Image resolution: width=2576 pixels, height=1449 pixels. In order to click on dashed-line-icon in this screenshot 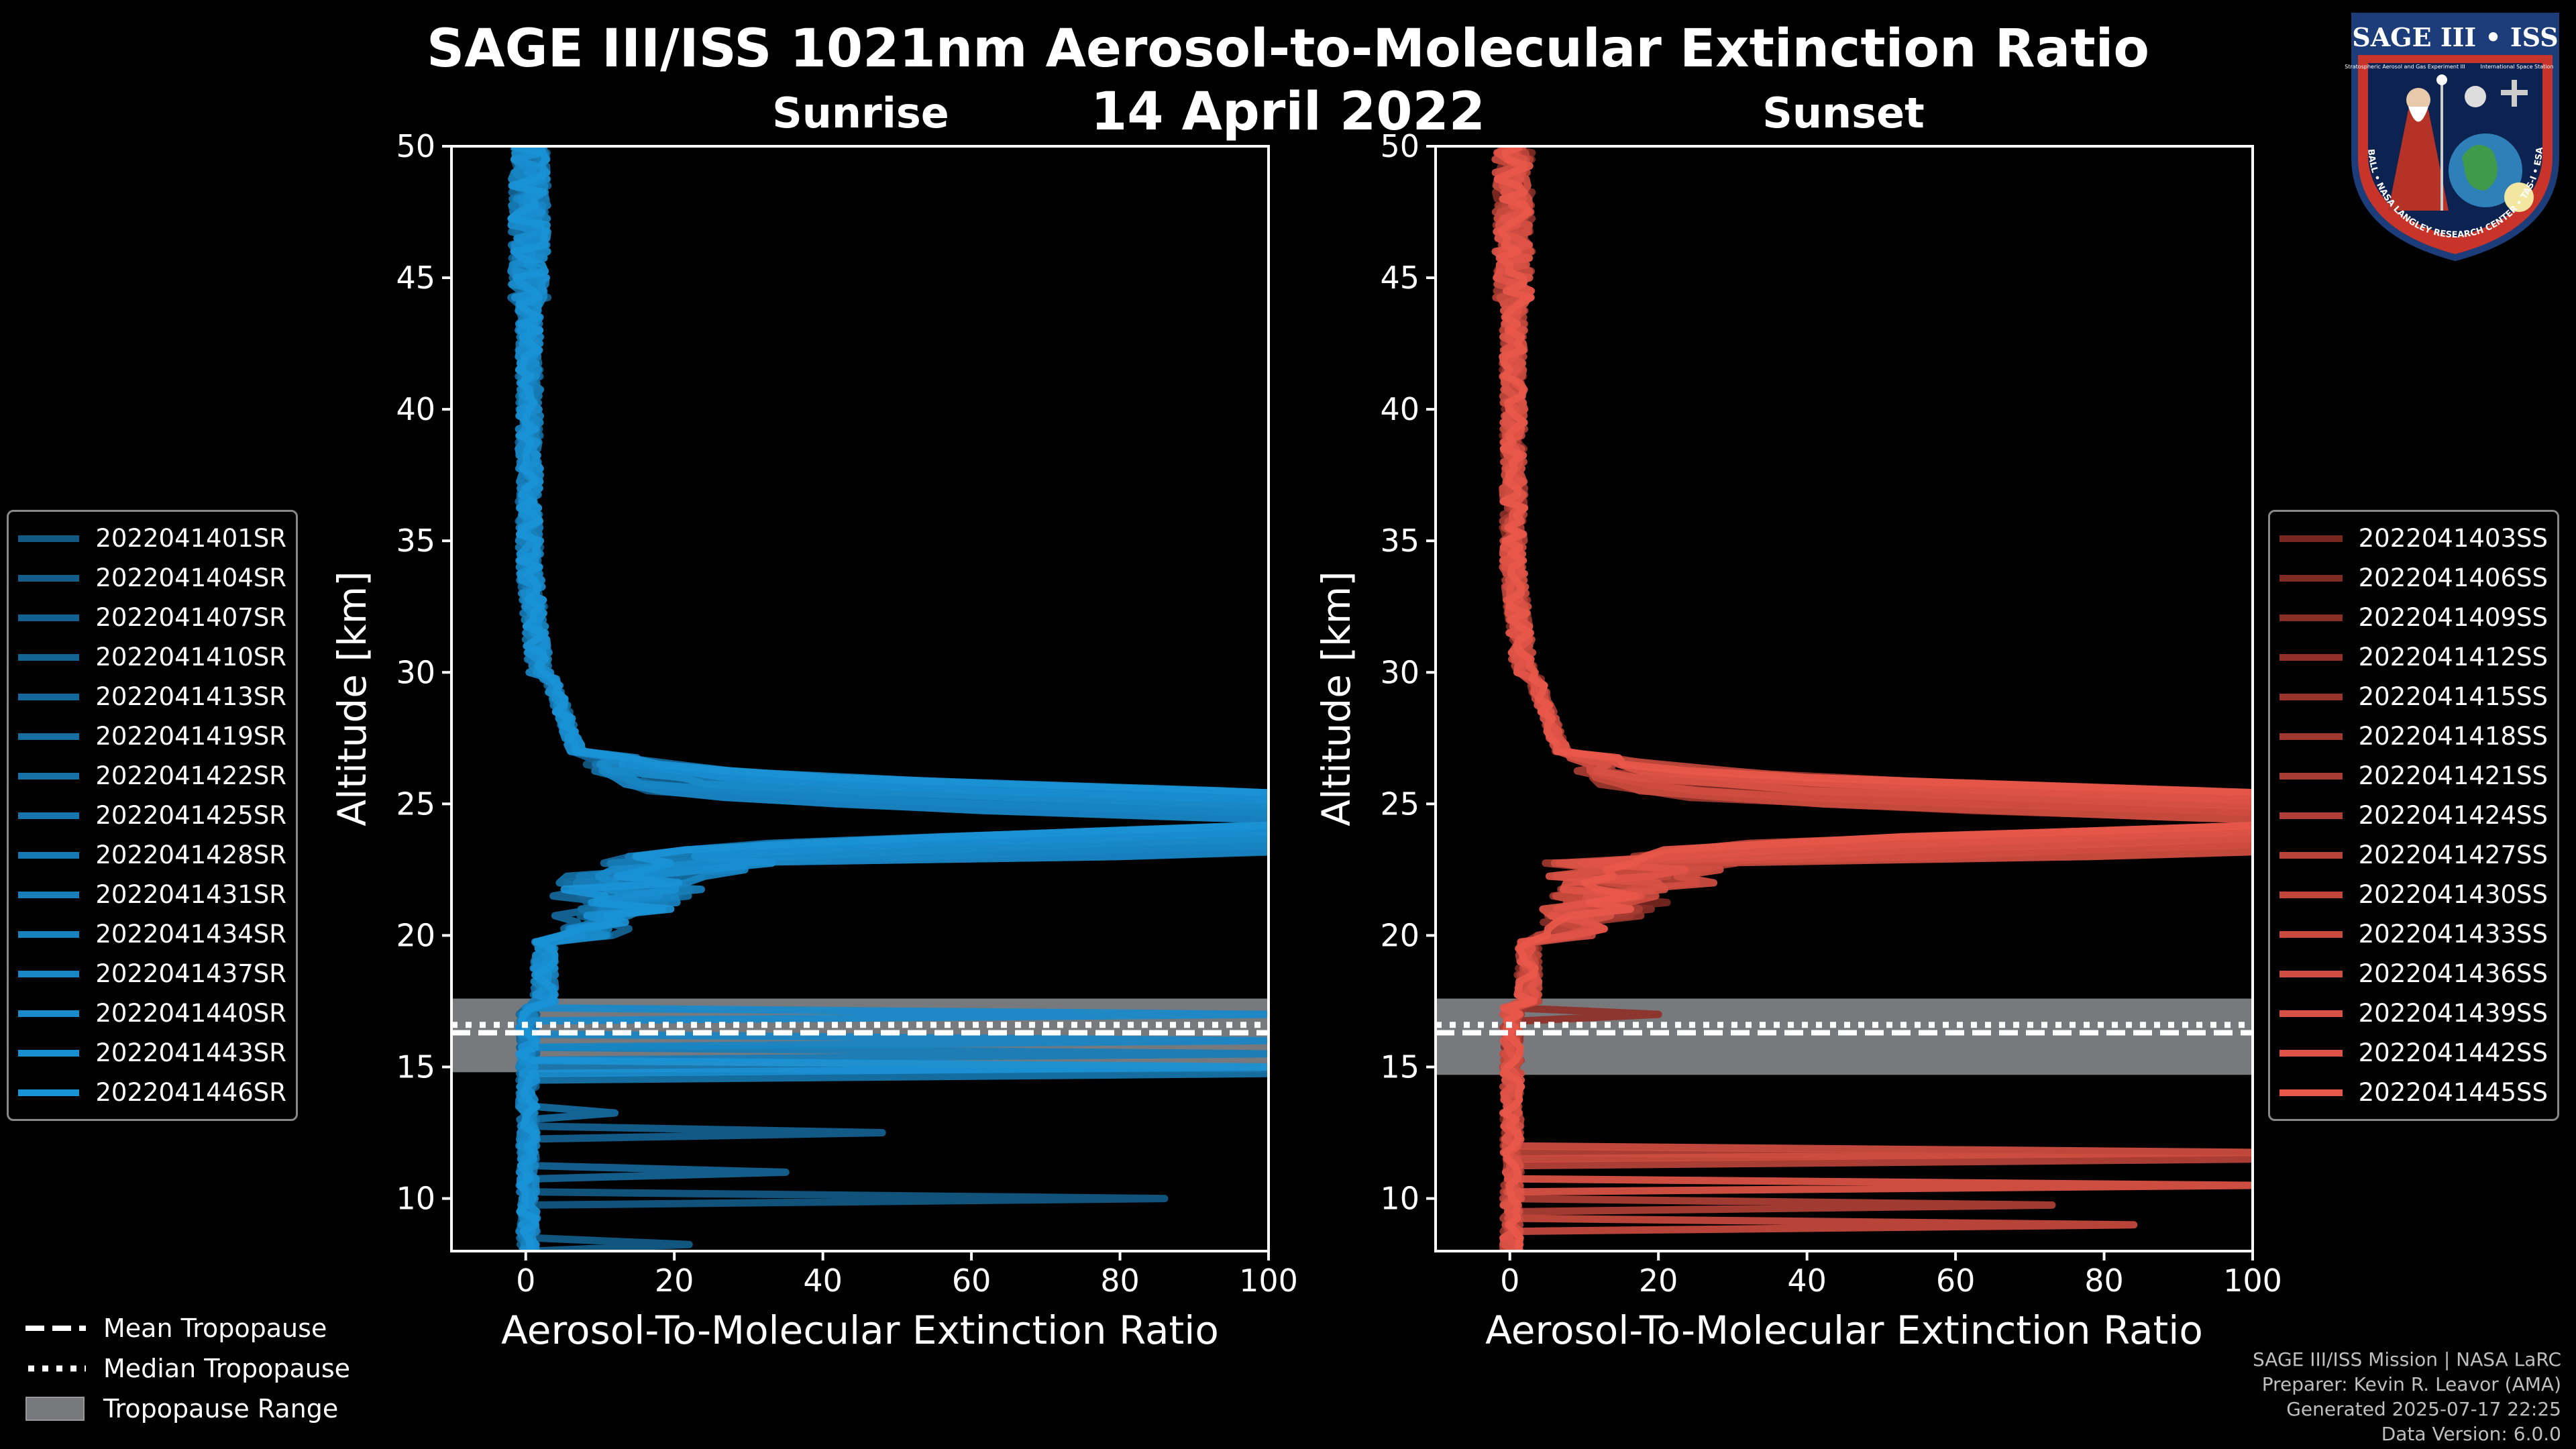, I will do `click(55, 1328)`.